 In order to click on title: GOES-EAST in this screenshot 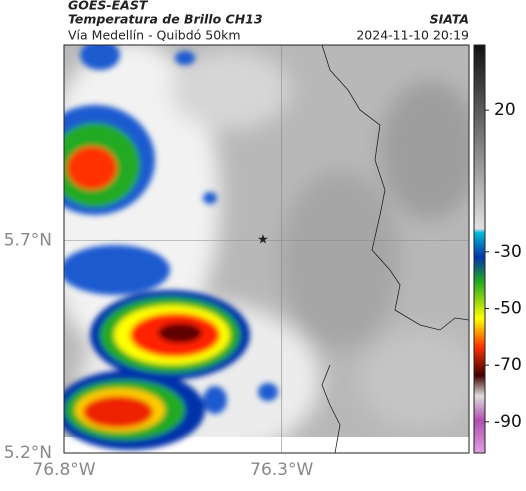, I will do `click(108, 6)`.